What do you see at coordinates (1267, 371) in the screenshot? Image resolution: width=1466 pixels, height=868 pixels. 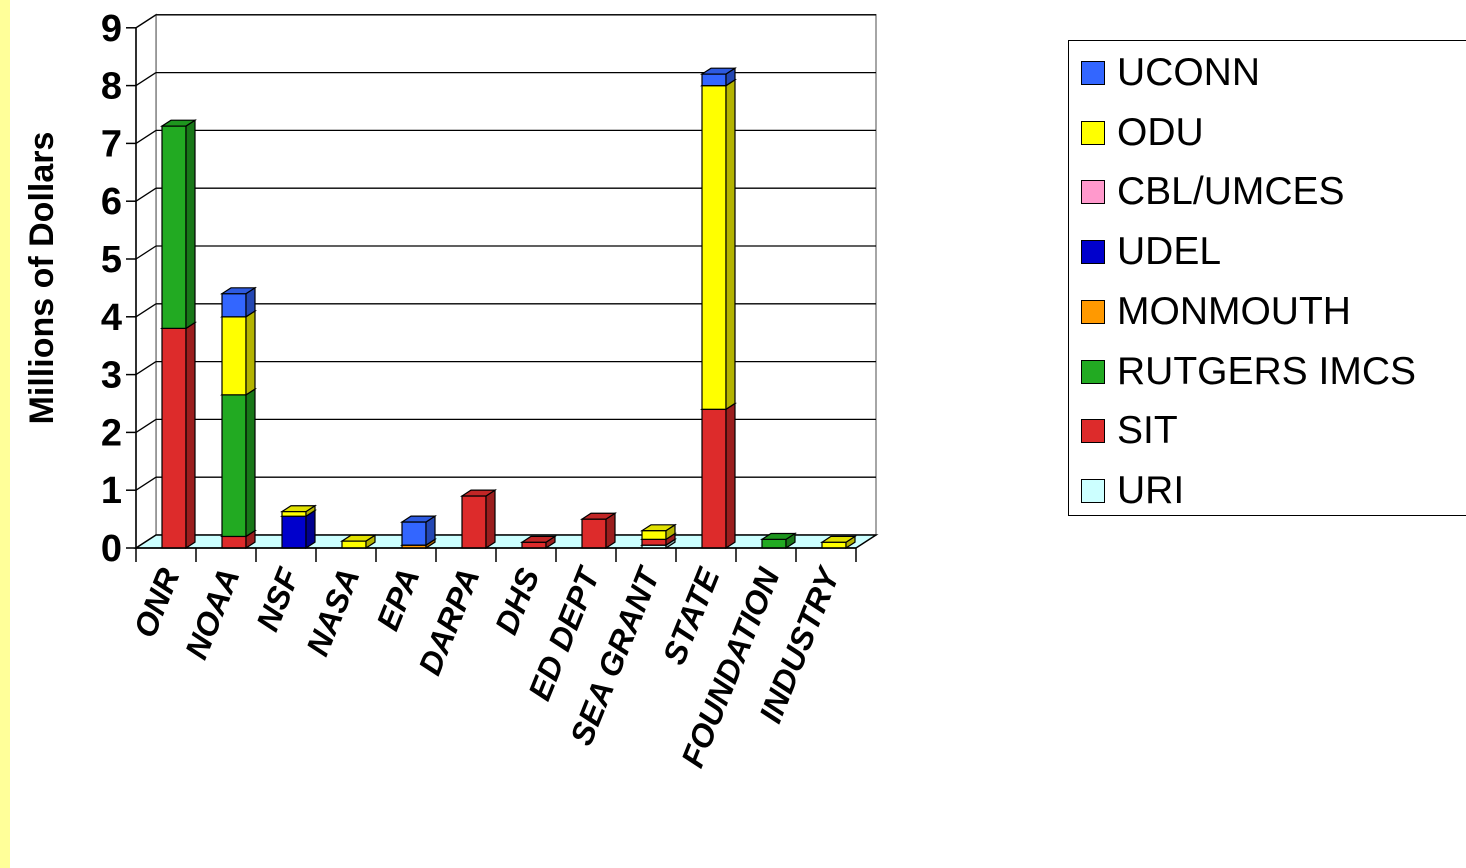 I see `legend-label: RUTGERS IMCS` at bounding box center [1267, 371].